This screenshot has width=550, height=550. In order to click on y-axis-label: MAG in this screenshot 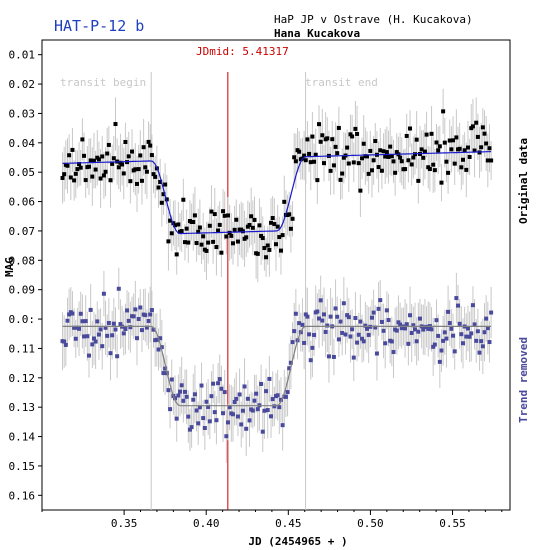, I will do `click(9, 267)`.